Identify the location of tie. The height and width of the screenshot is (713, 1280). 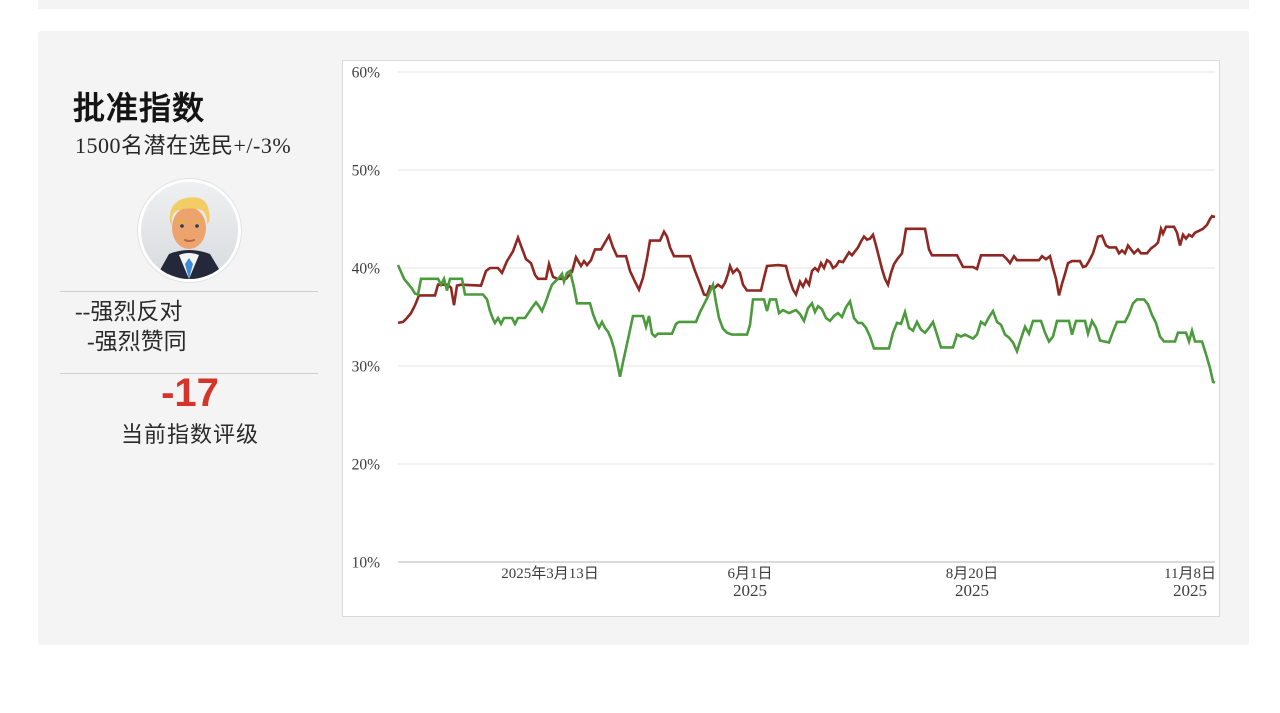
(189, 268).